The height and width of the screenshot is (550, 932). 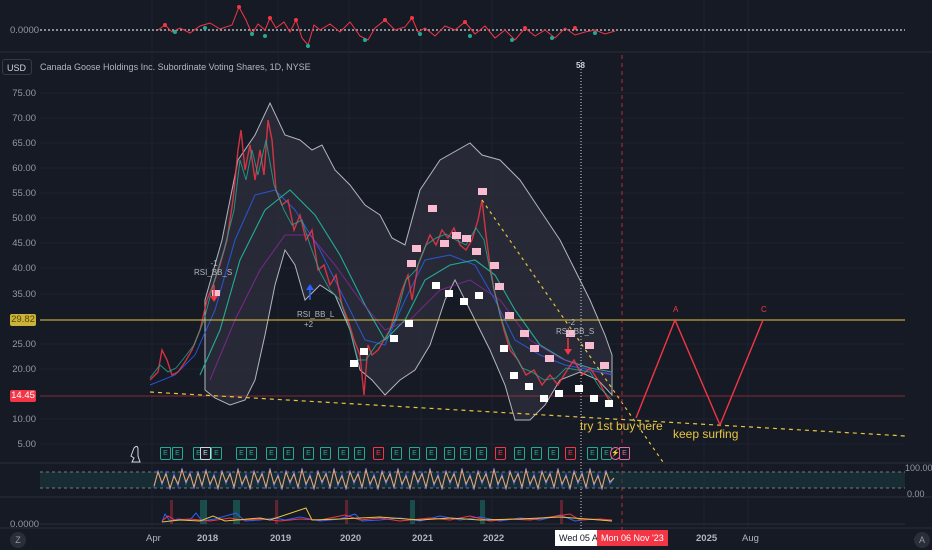 I want to click on time-axis-label: 2021, so click(x=423, y=538).